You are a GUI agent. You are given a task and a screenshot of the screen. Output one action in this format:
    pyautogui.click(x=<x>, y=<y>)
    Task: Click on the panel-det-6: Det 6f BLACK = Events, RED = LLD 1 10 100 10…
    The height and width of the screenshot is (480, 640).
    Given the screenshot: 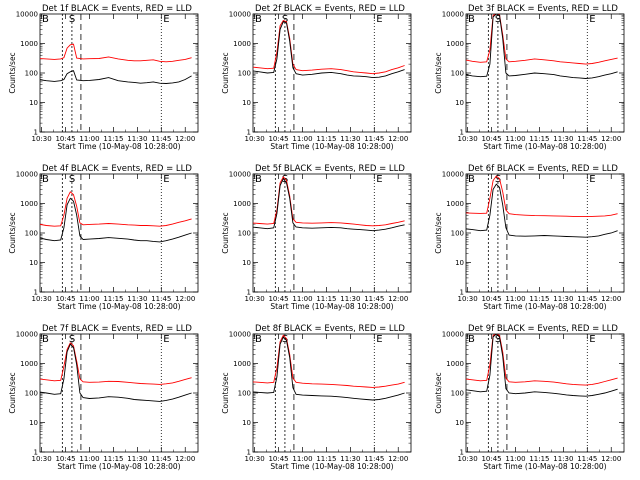 What is the action you would take?
    pyautogui.click(x=529, y=237)
    